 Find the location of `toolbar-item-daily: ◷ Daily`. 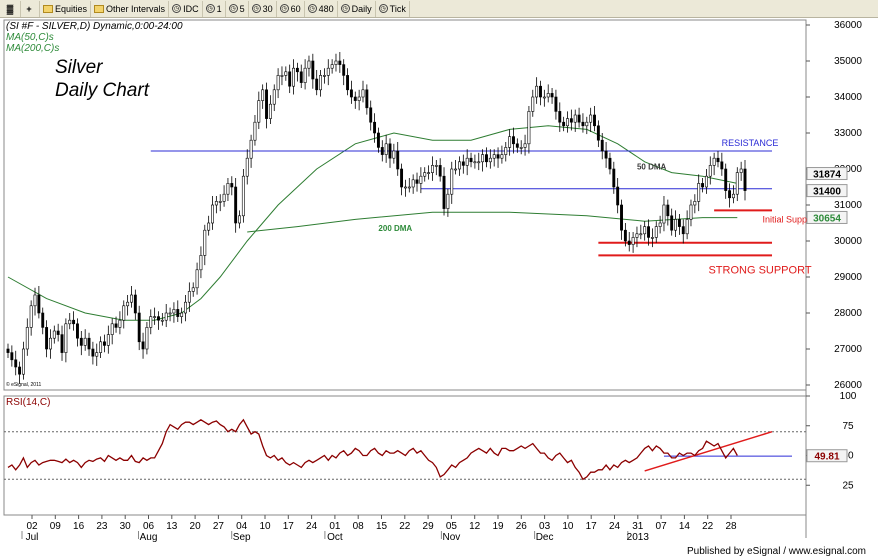

toolbar-item-daily: ◷ Daily is located at coordinates (357, 8).